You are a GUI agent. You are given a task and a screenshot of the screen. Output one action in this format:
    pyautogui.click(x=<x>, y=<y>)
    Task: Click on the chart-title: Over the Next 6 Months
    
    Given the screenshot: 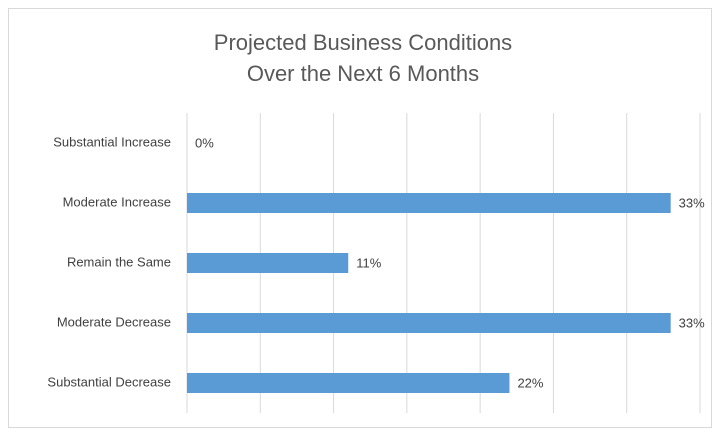 What is the action you would take?
    pyautogui.click(x=363, y=73)
    